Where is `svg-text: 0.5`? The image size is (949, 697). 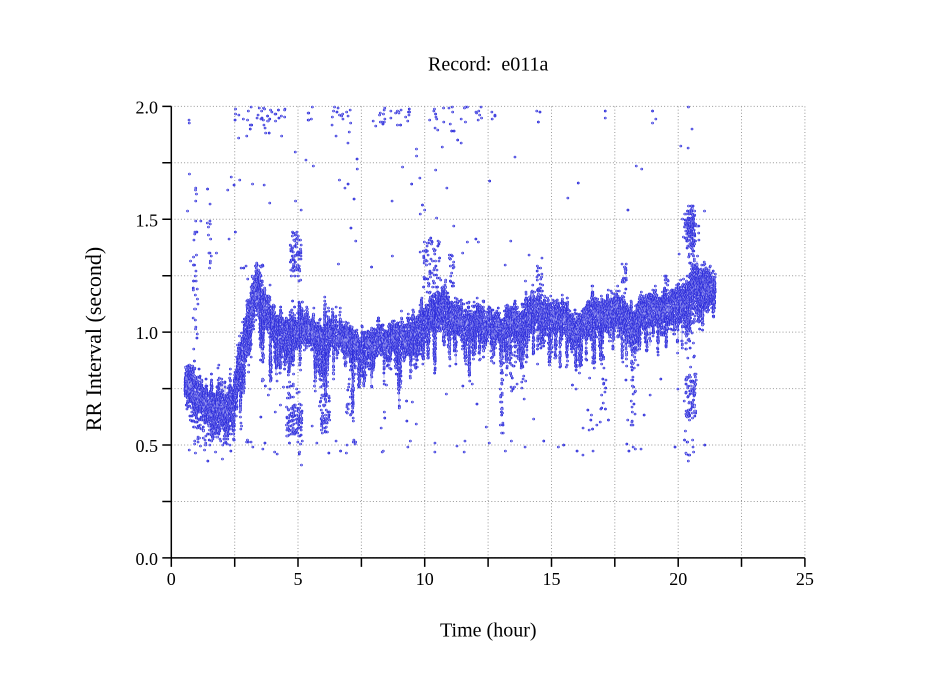
svg-text: 0.5 is located at coordinates (147, 446).